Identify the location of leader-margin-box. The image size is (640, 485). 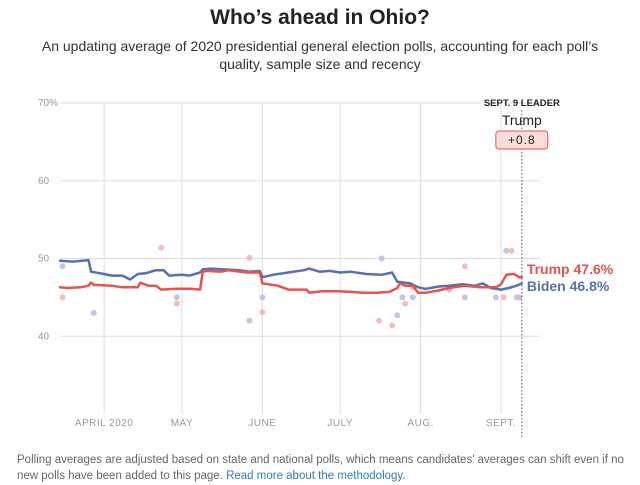
(522, 140).